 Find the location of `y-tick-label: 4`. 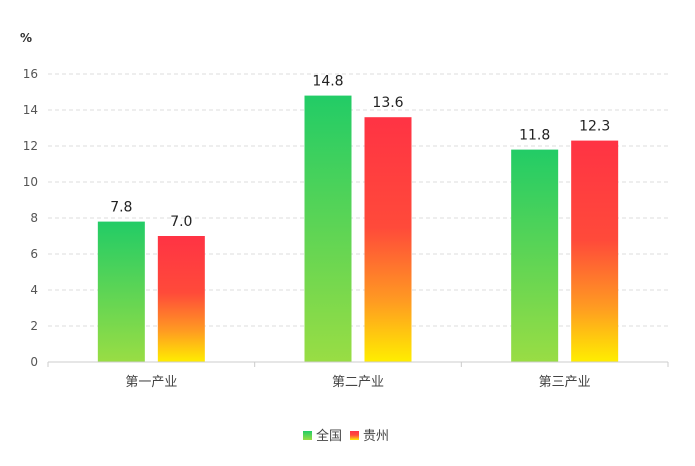

y-tick-label: 4 is located at coordinates (34, 290).